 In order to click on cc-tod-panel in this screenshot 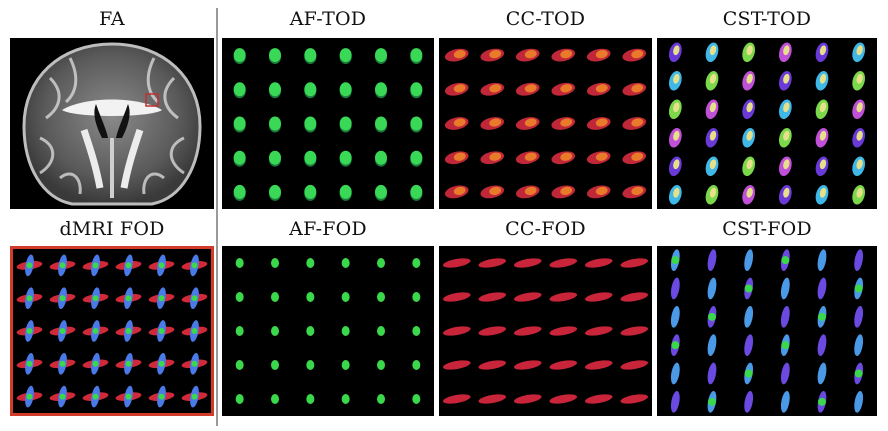, I will do `click(545, 123)`.